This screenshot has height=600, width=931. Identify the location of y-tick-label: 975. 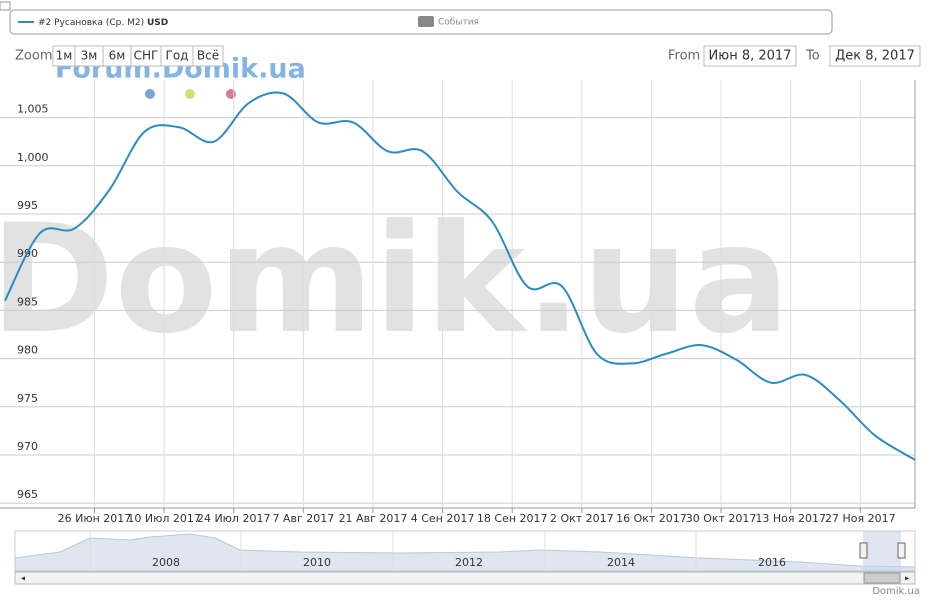
(27, 398).